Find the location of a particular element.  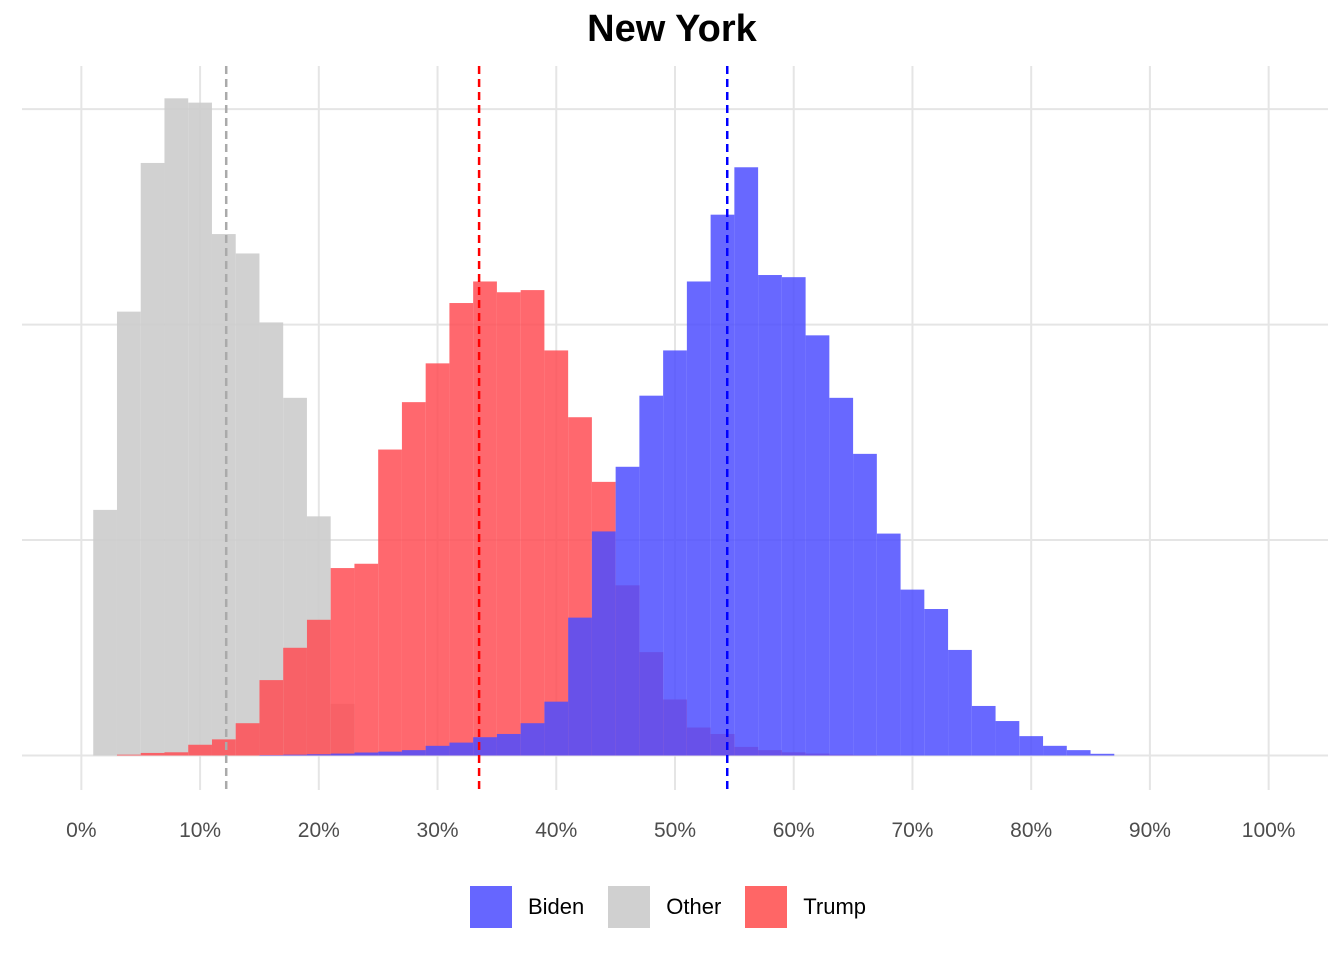

x-tick-label-5: 50% is located at coordinates (675, 830).